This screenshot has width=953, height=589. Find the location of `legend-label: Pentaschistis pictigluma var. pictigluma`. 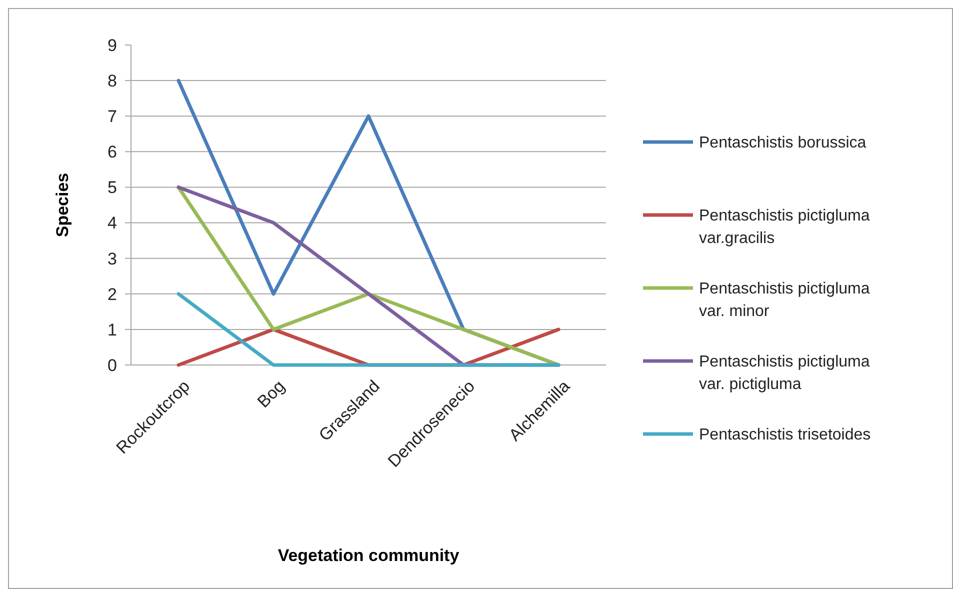

legend-label: Pentaschistis pictigluma var. pictigluma is located at coordinates (784, 373).